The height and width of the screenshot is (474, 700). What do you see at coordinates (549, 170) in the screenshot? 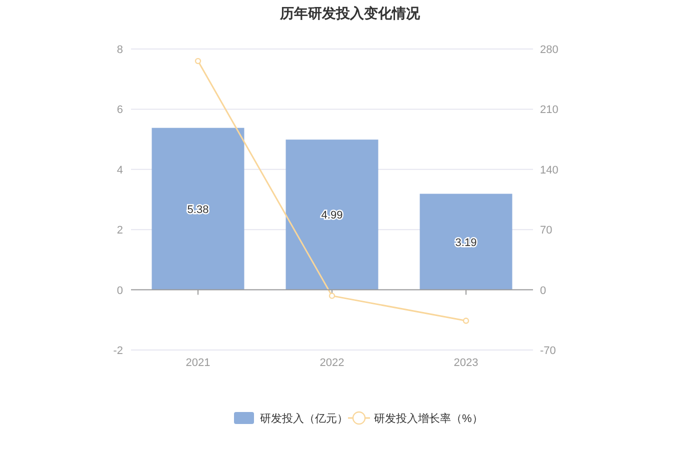
I see `y2-tick-label: 140` at bounding box center [549, 170].